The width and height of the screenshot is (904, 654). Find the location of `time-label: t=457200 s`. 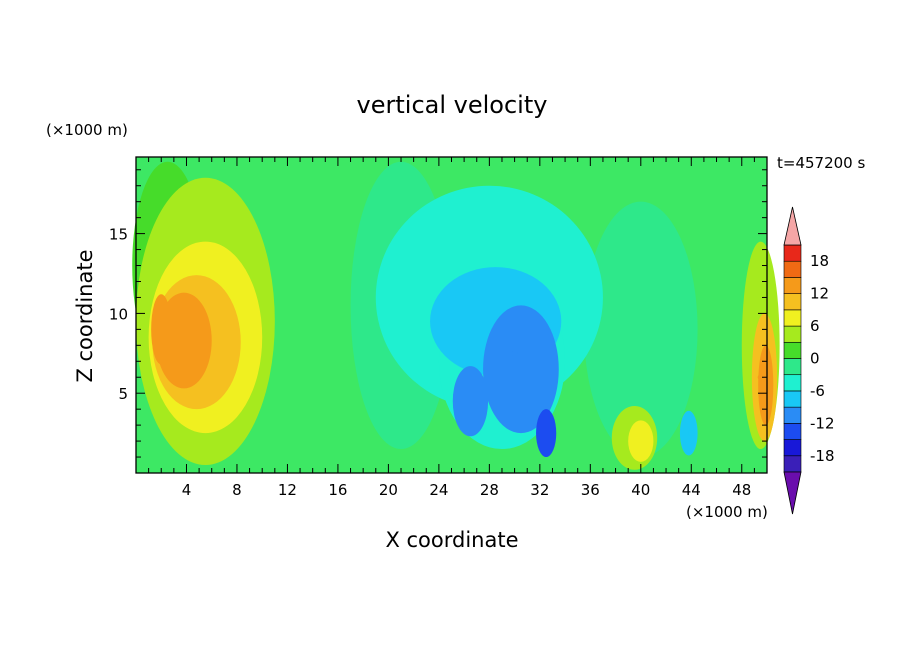

time-label: t=457200 s is located at coordinates (821, 163).